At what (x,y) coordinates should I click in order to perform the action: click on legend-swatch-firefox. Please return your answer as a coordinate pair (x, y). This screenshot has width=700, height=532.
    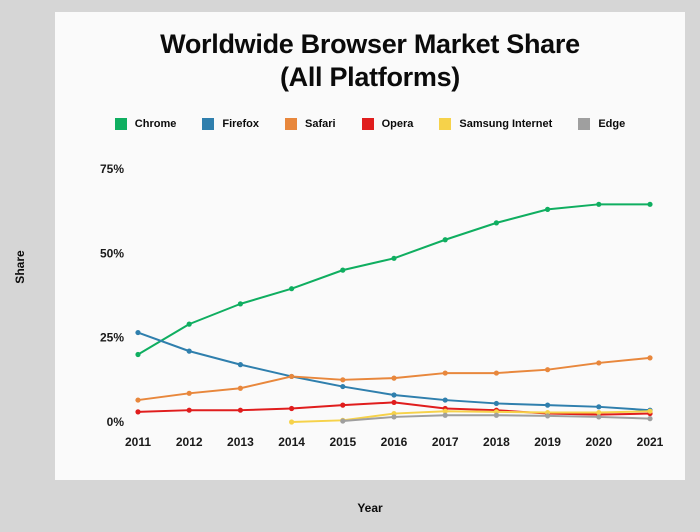
    Looking at the image, I should click on (208, 123).